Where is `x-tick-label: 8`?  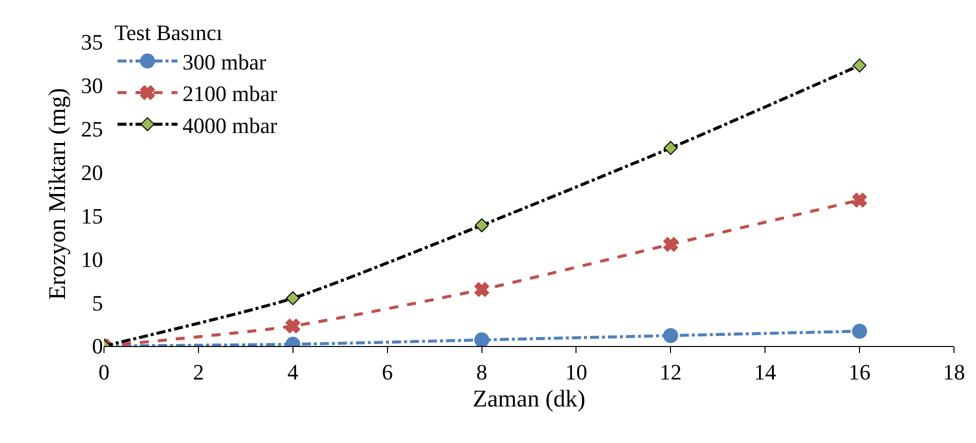 x-tick-label: 8 is located at coordinates (482, 371).